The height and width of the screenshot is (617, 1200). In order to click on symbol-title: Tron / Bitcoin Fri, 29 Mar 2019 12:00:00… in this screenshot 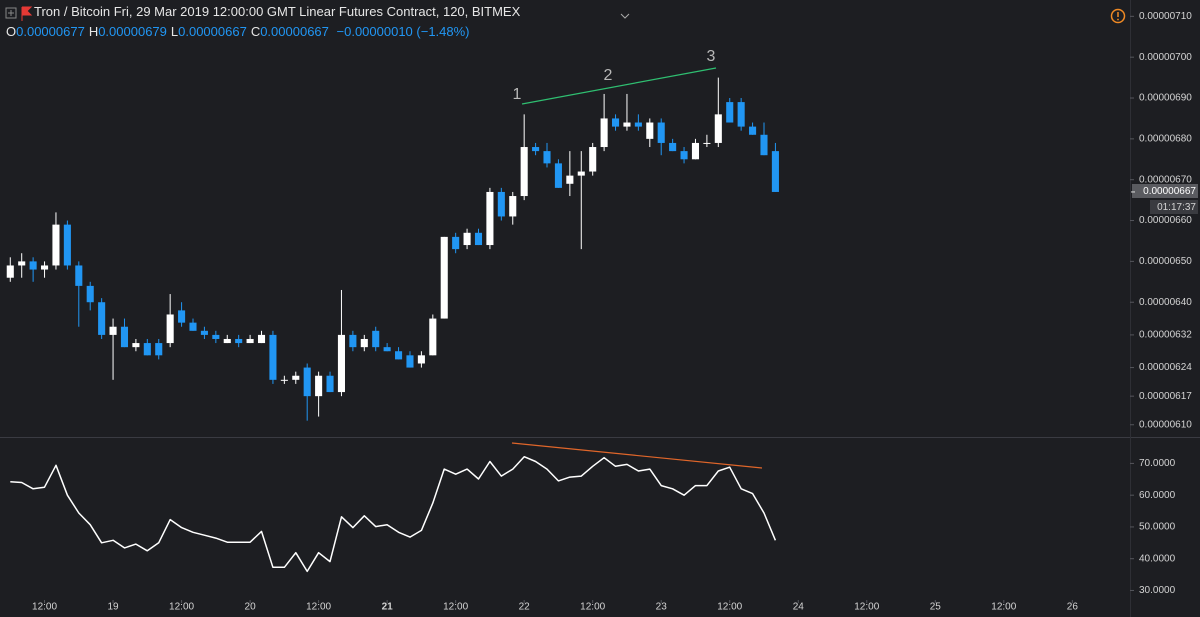, I will do `click(277, 11)`.